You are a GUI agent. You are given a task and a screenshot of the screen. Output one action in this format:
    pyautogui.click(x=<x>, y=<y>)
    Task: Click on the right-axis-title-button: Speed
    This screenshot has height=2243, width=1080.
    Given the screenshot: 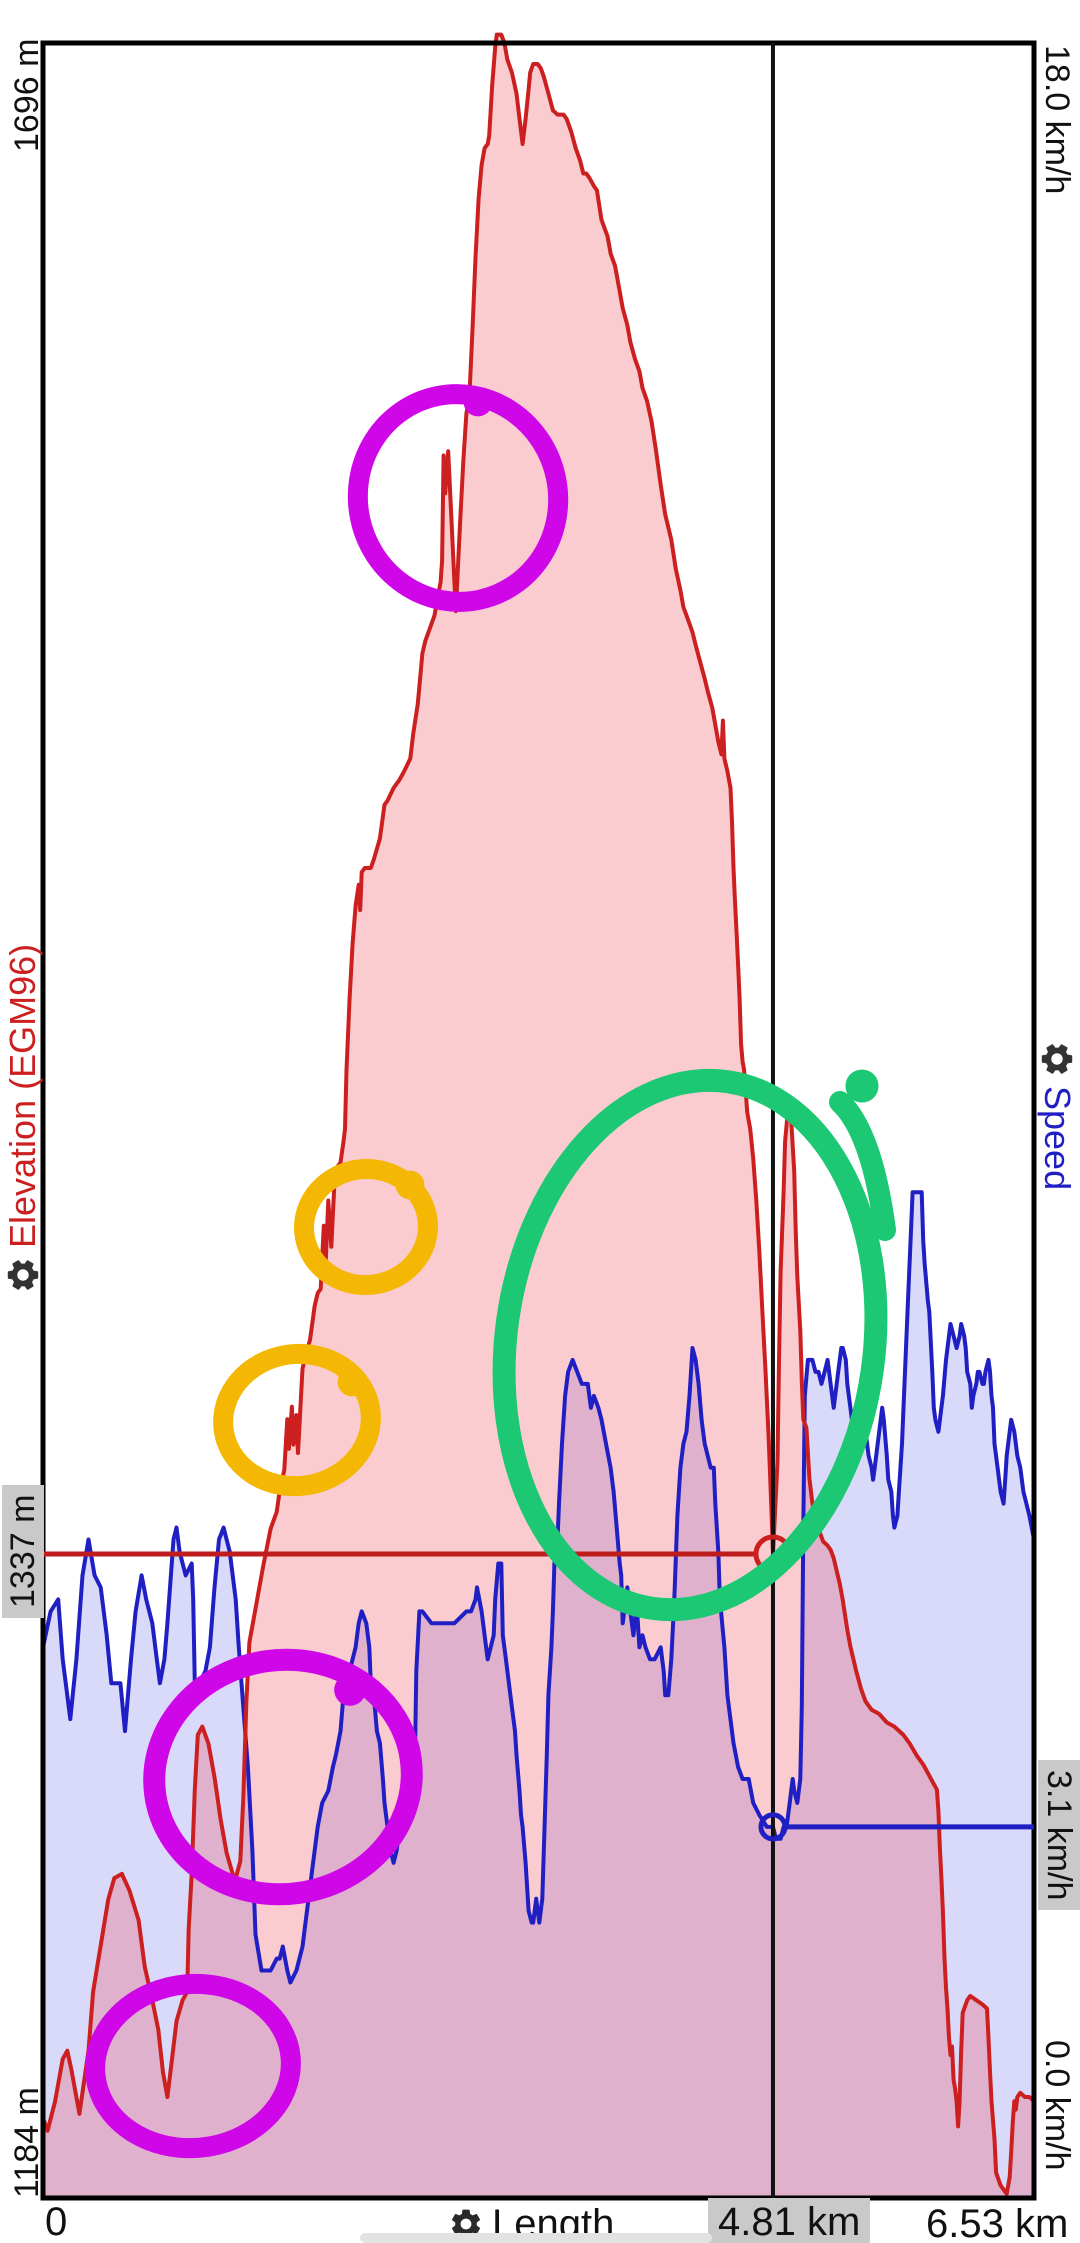 What is the action you would take?
    pyautogui.click(x=1057, y=1115)
    